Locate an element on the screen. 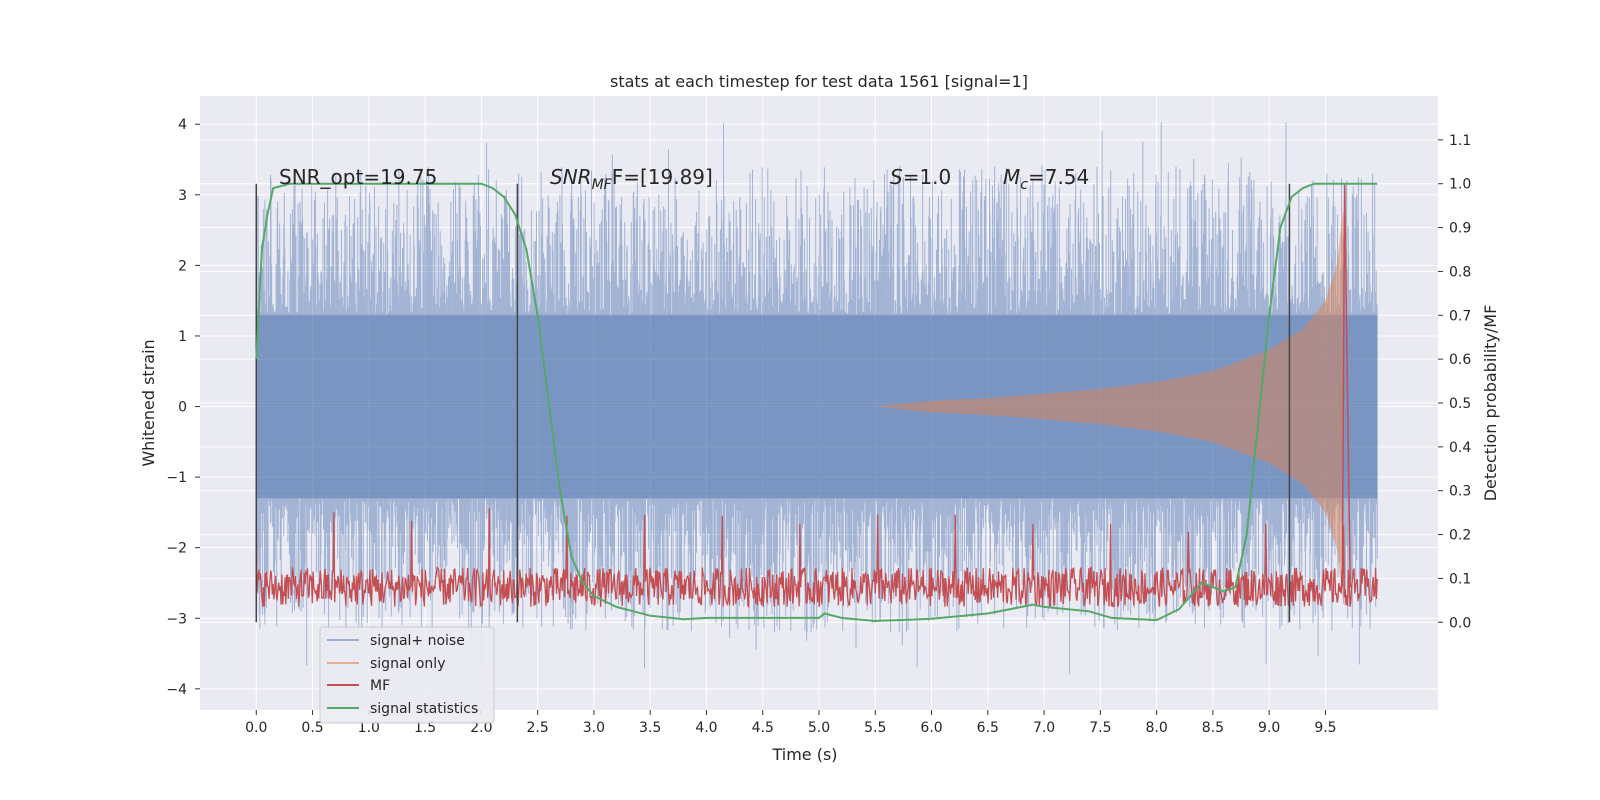 The width and height of the screenshot is (1600, 800). x-tick-label: 4.0 is located at coordinates (706, 728).